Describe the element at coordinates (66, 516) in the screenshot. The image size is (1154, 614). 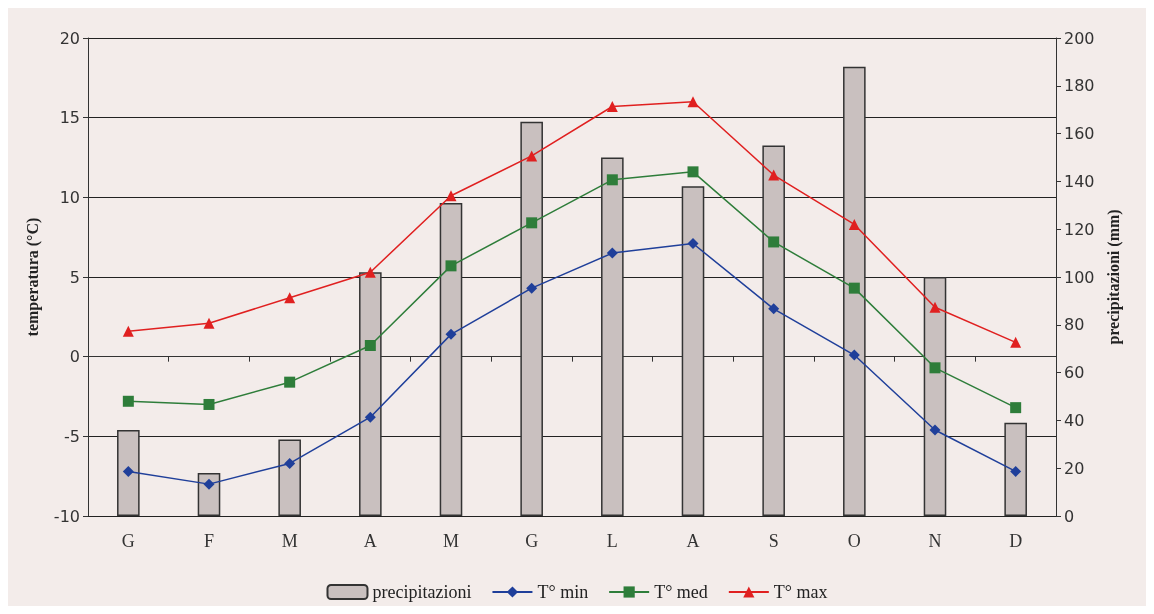
I see `y-tick-label: -10` at that location.